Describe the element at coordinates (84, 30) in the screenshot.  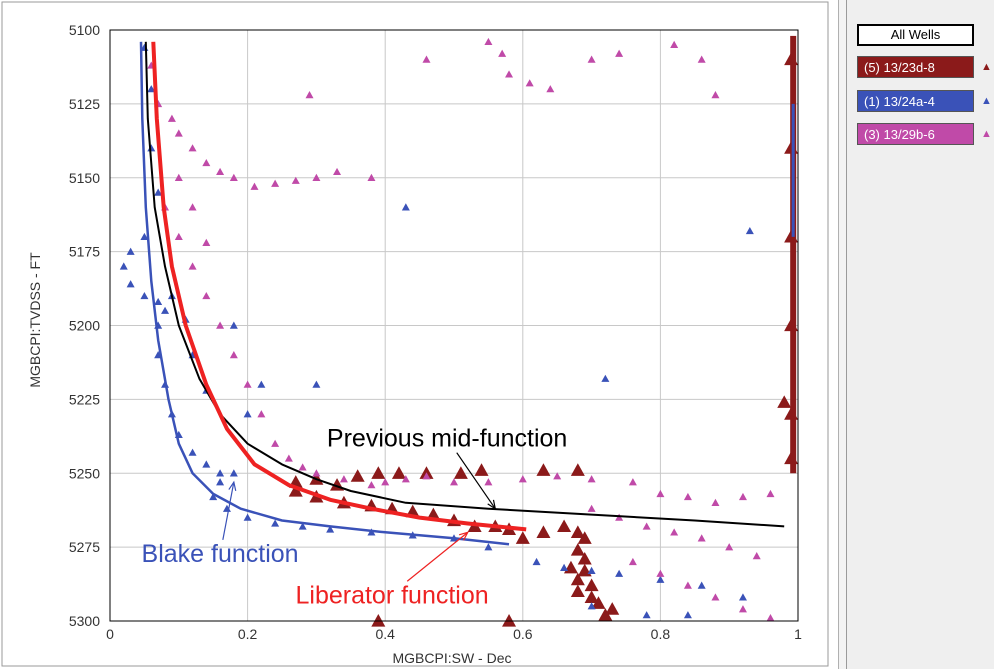
I see `y-tick-label: 5100` at that location.